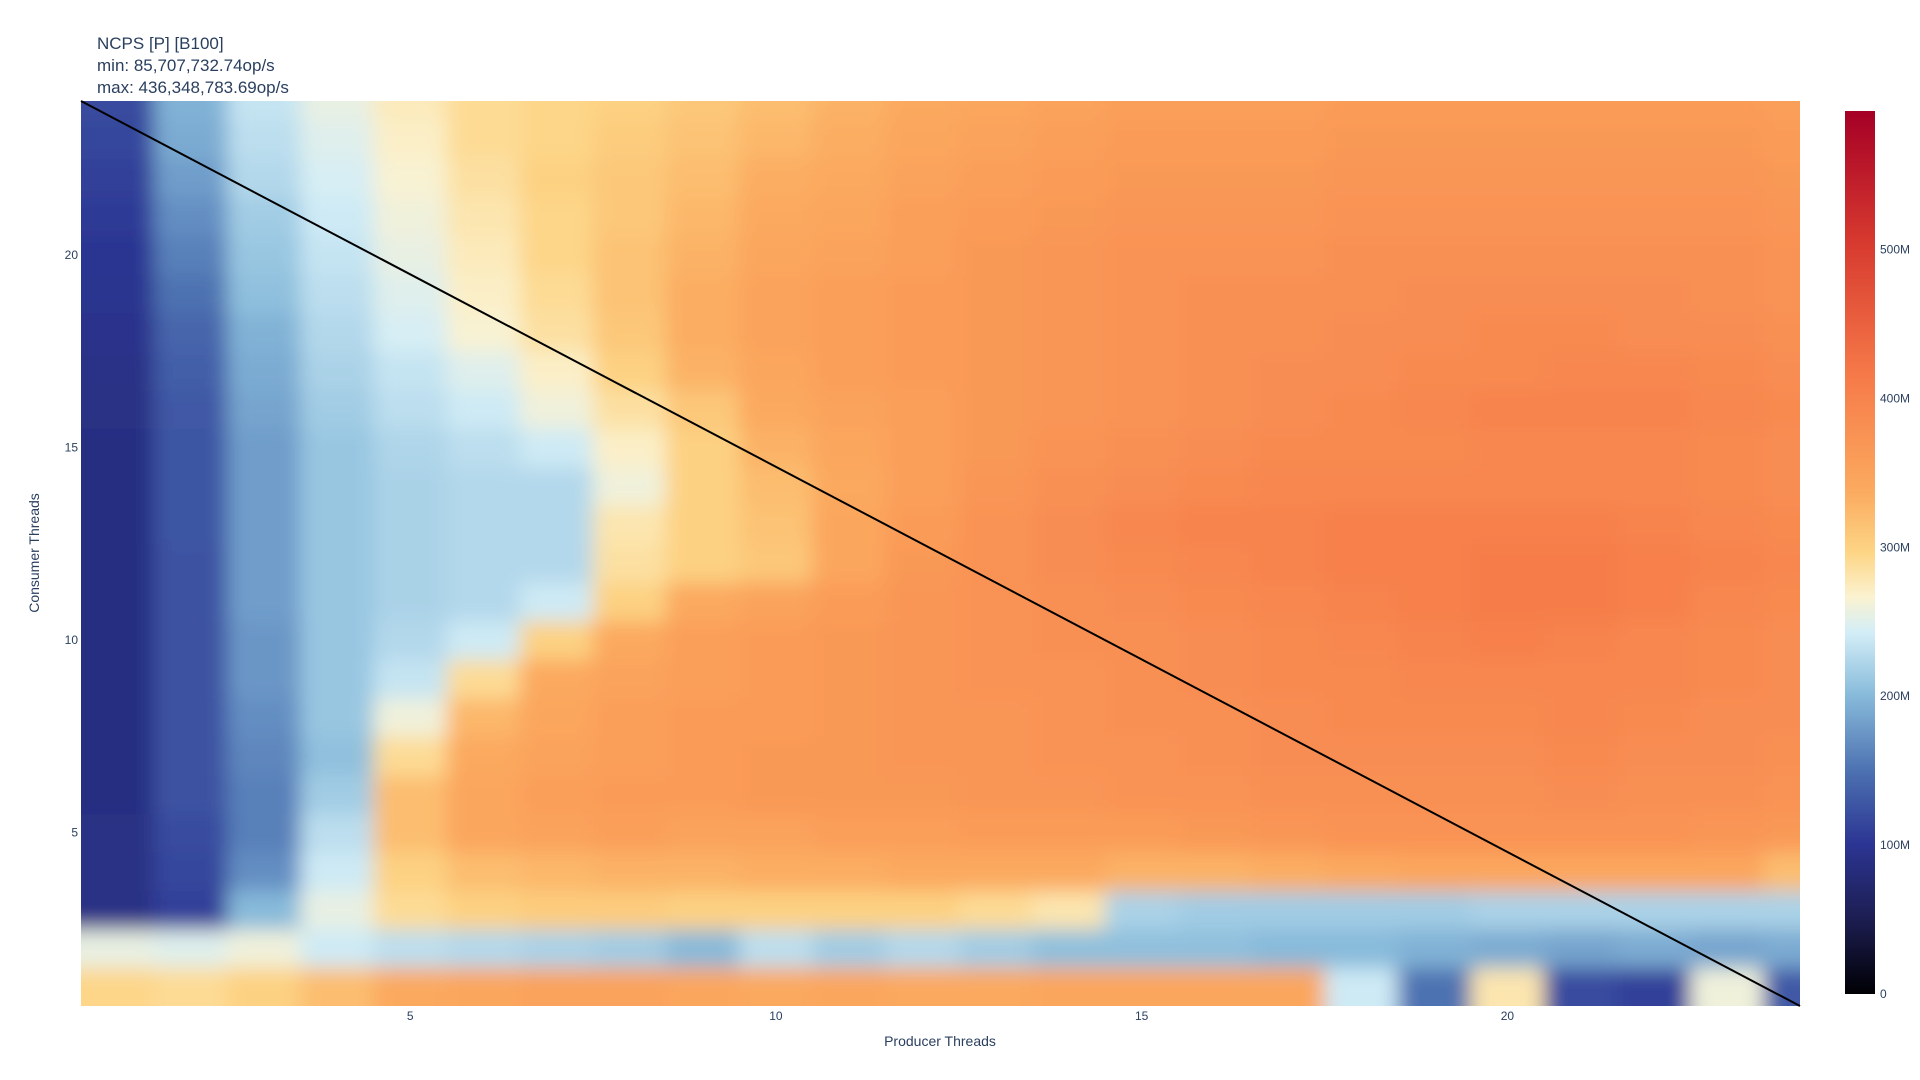  Describe the element at coordinates (72, 448) in the screenshot. I see `y-tick-label: 15` at that location.